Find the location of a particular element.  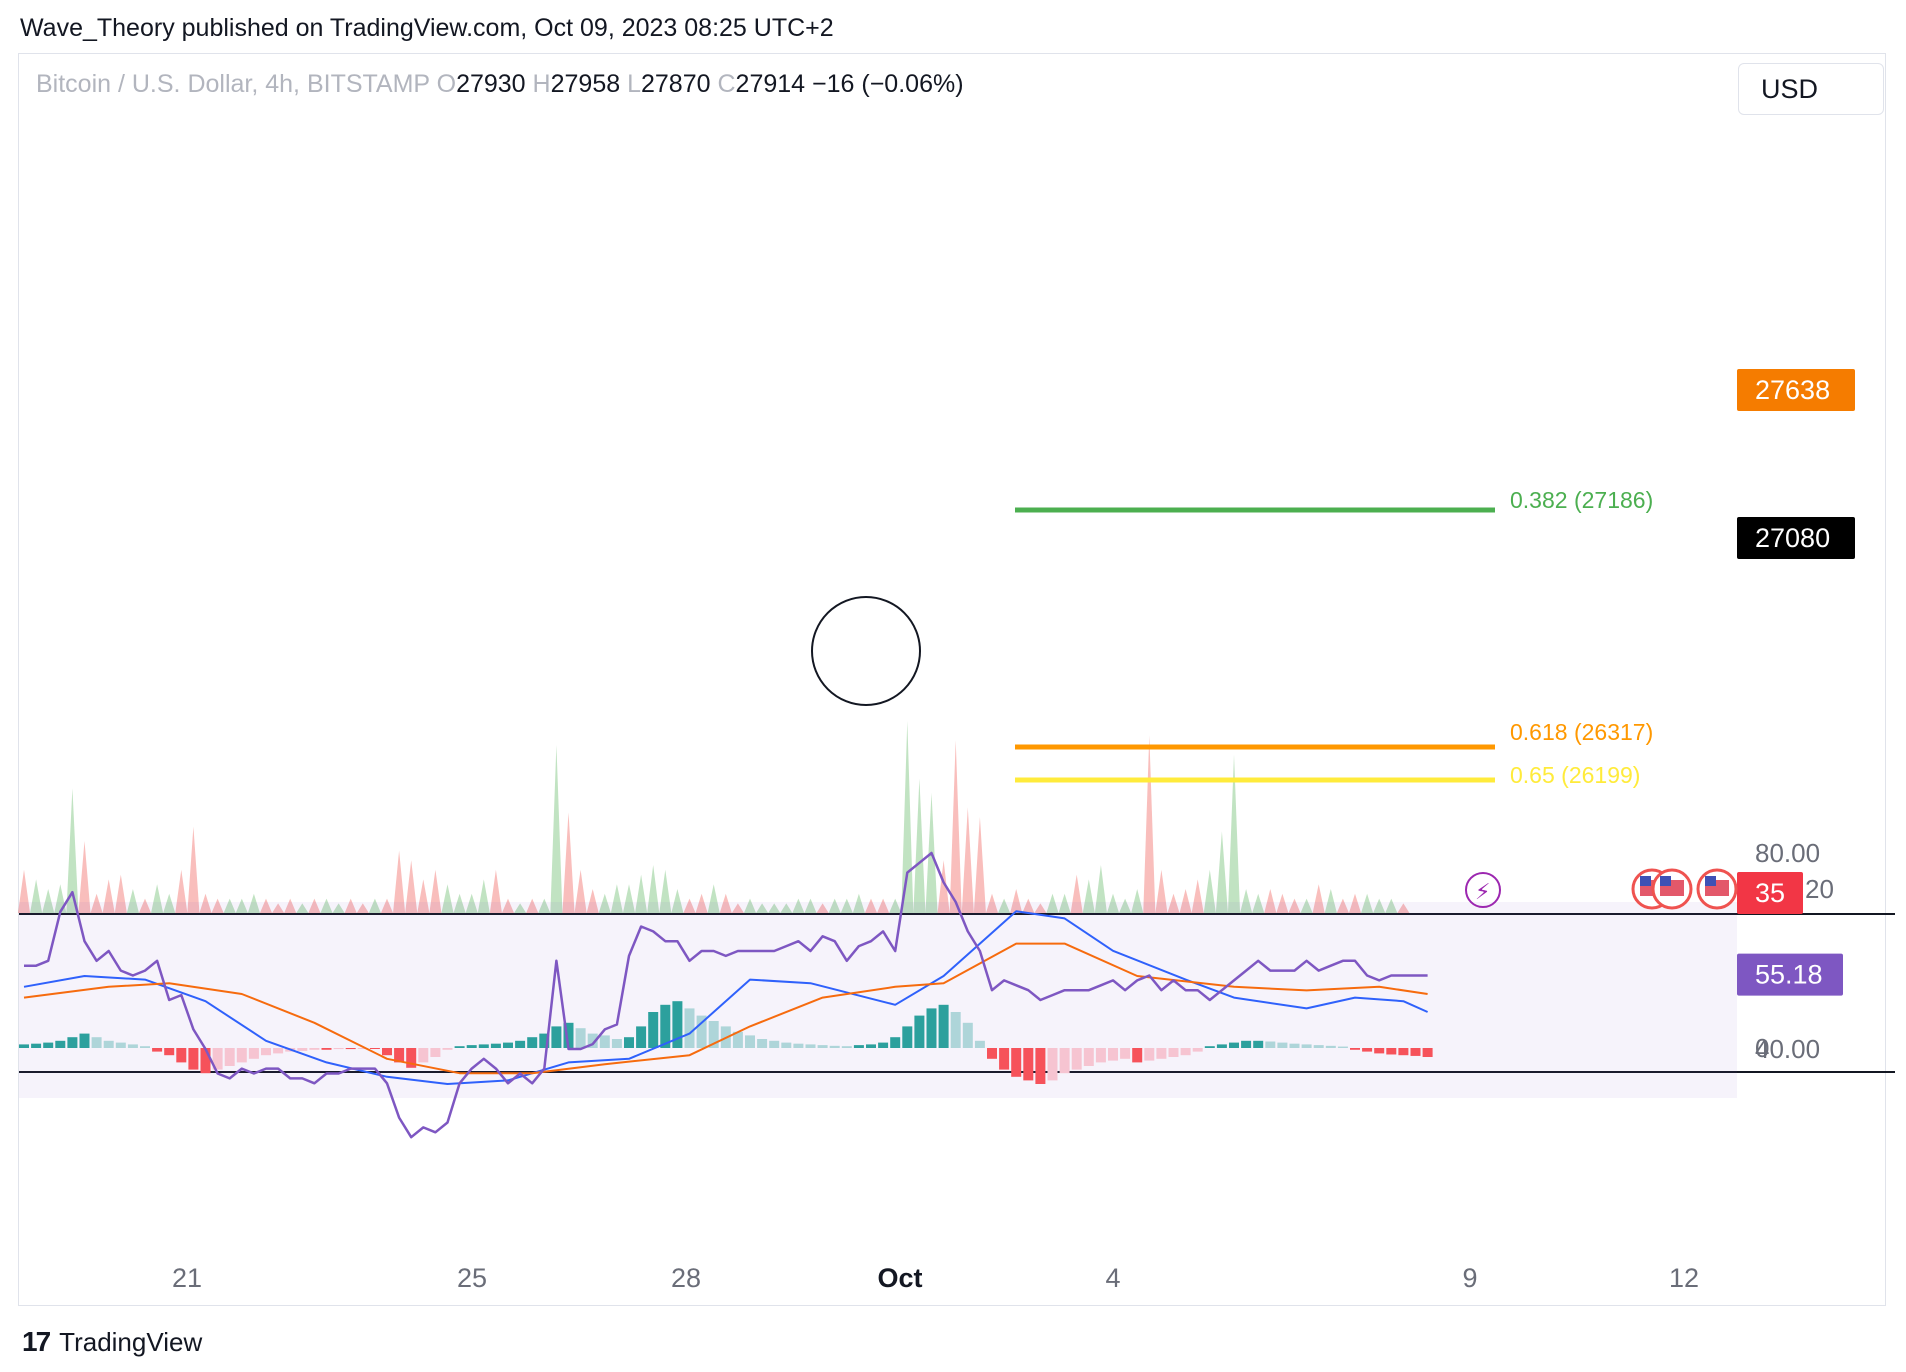

ema50-tag: 27638 is located at coordinates (1792, 390).